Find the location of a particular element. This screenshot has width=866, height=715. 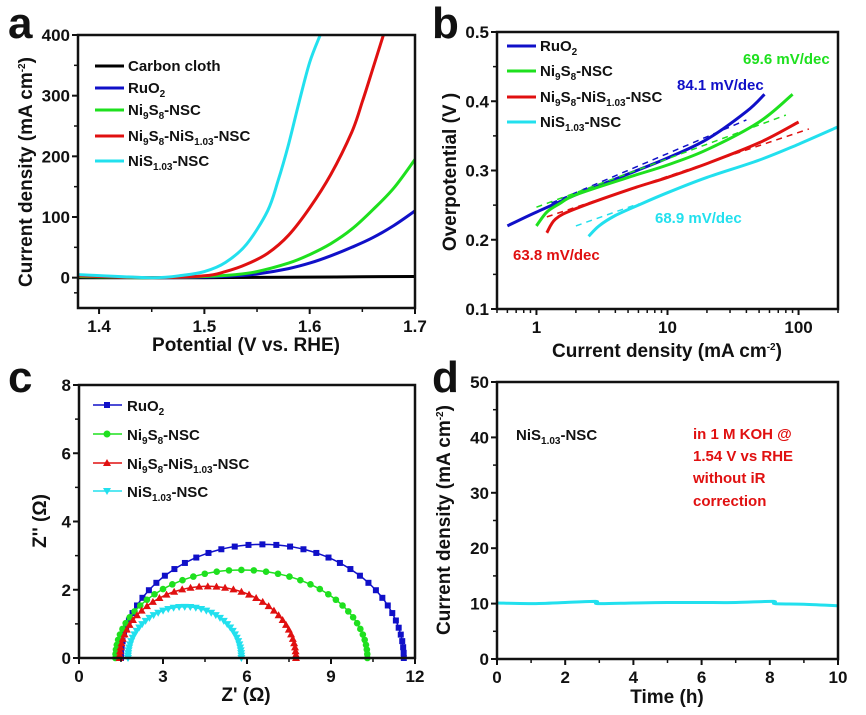

series-line-ruo2 is located at coordinates (636, 160).